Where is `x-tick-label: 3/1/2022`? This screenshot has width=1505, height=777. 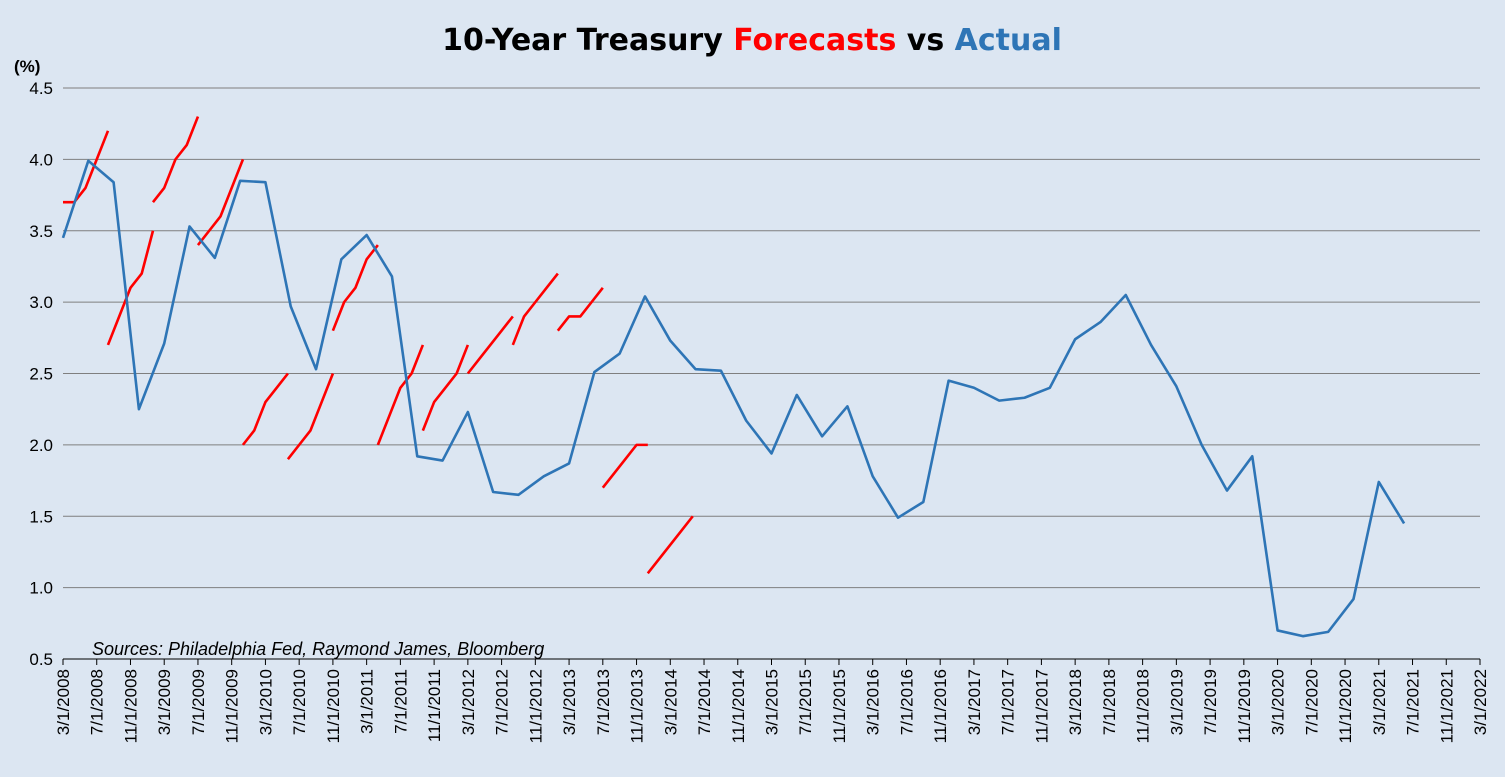
x-tick-label: 3/1/2022 is located at coordinates (1480, 702).